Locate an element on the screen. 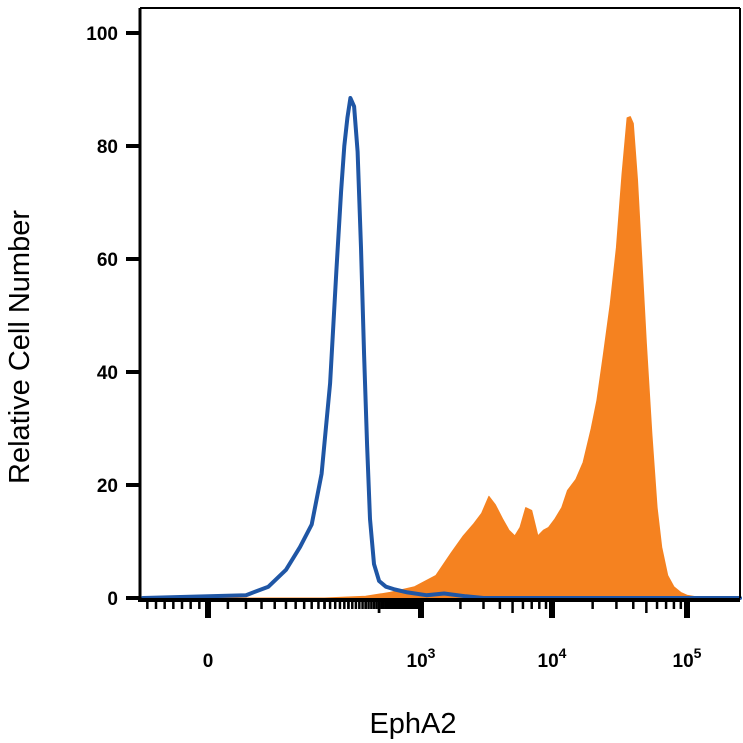  x-tick-label-103: 10³ is located at coordinates (421, 658).